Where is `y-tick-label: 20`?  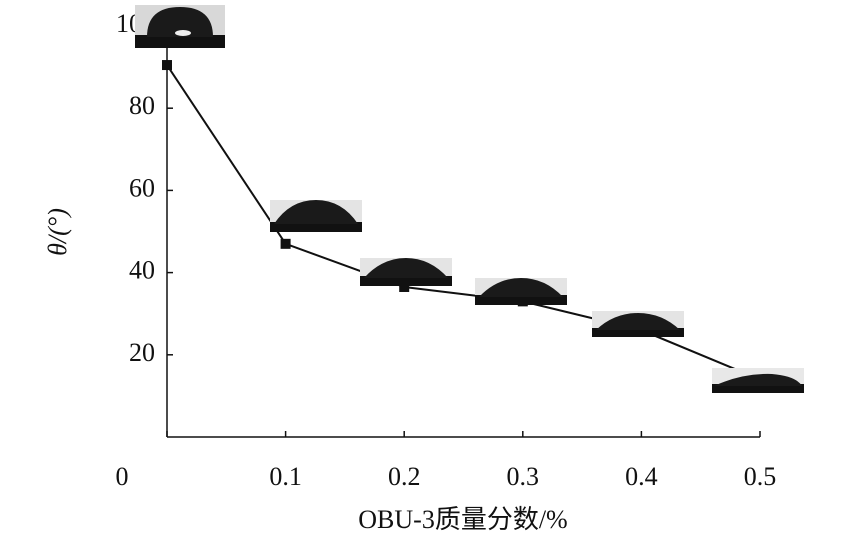 y-tick-label: 20 is located at coordinates (142, 352).